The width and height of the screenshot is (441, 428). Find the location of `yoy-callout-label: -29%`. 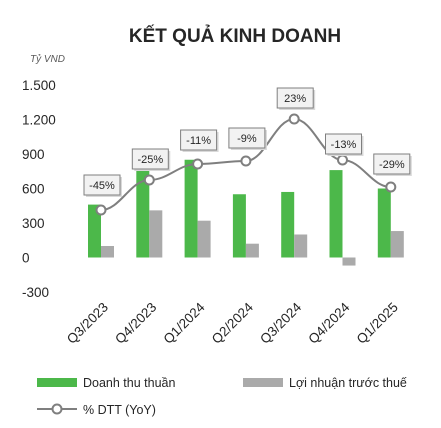

yoy-callout-label: -29% is located at coordinates (392, 165).